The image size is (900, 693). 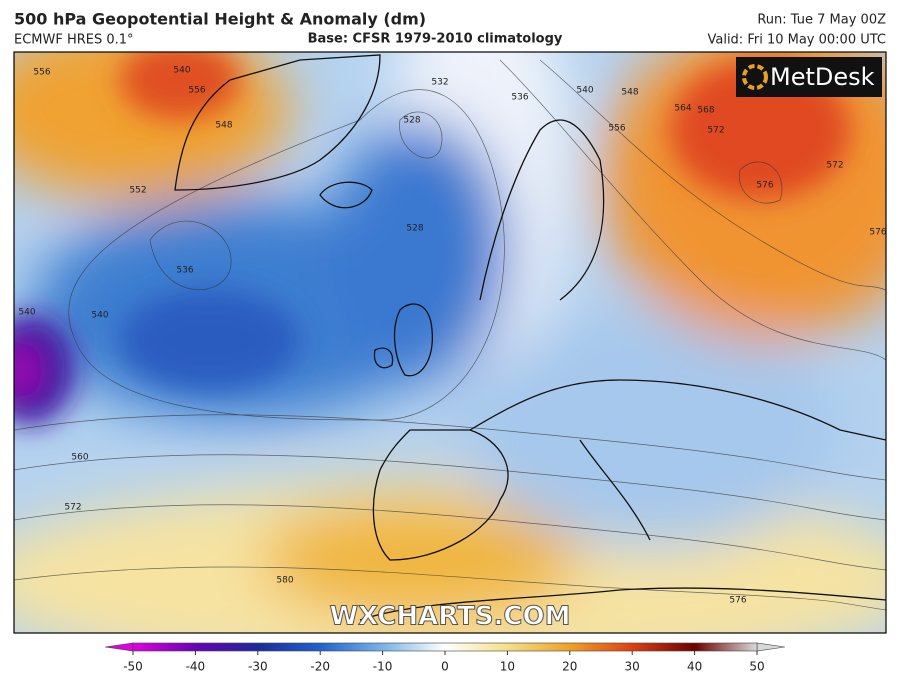 What do you see at coordinates (771, 647) in the screenshot?
I see `colorbar-high-end` at bounding box center [771, 647].